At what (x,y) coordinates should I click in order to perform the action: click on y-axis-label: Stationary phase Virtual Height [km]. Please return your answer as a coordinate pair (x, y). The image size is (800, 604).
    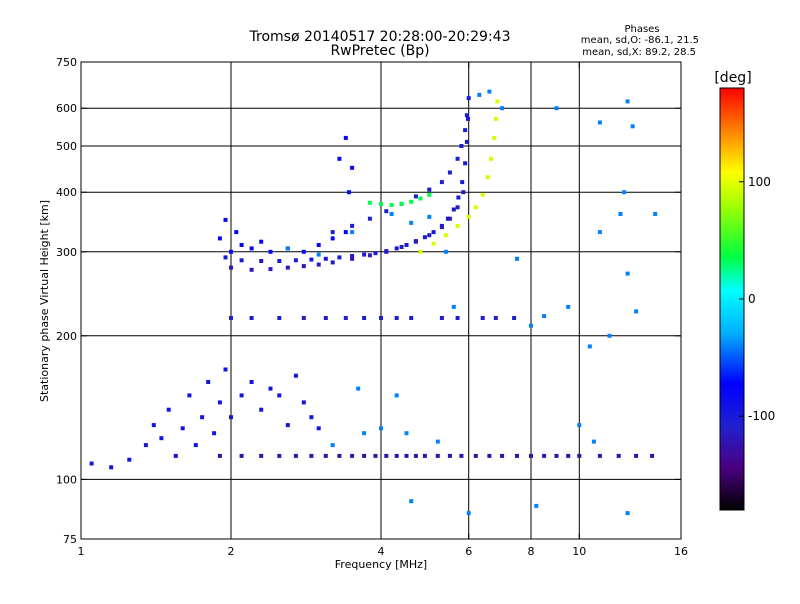
    Looking at the image, I should click on (44, 301).